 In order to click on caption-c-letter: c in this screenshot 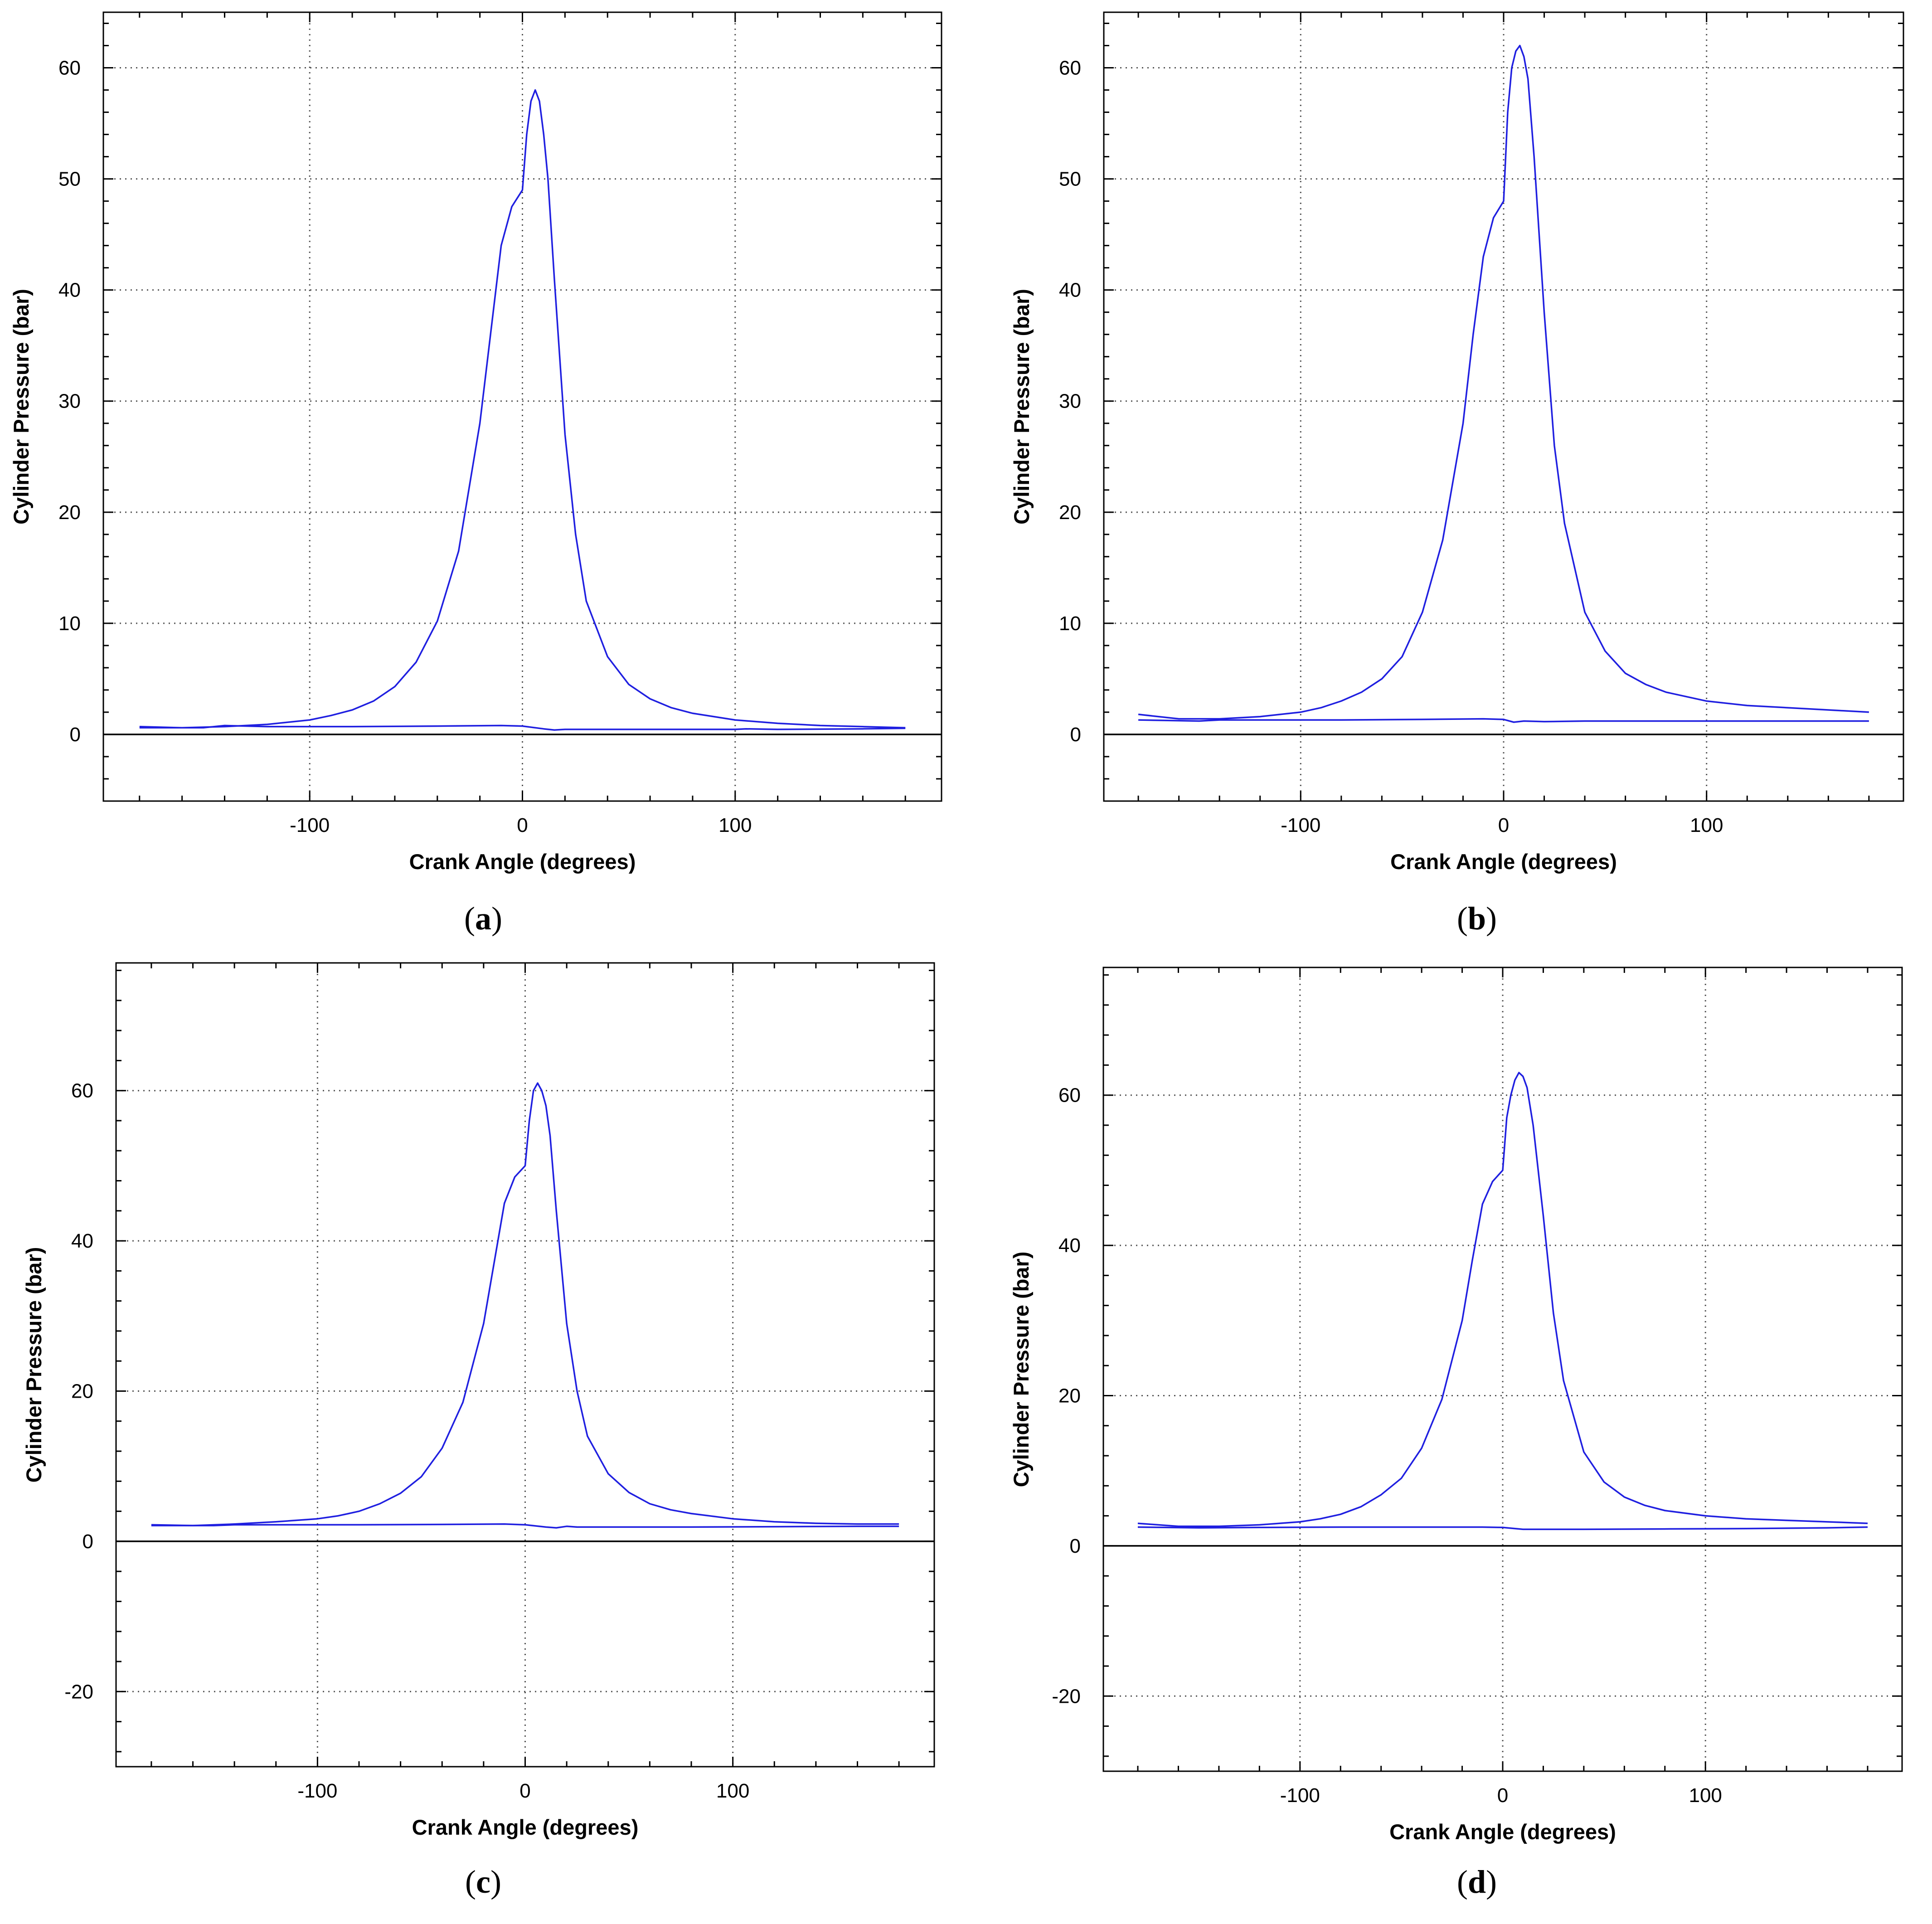, I will do `click(483, 1882)`.